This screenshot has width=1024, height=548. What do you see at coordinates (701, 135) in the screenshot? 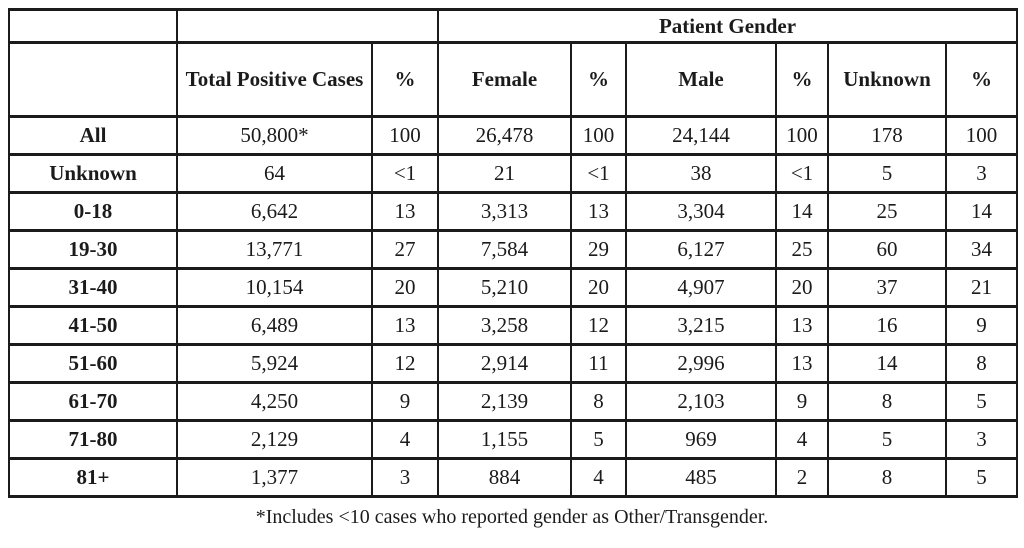
I see `data-cell: 24,144` at bounding box center [701, 135].